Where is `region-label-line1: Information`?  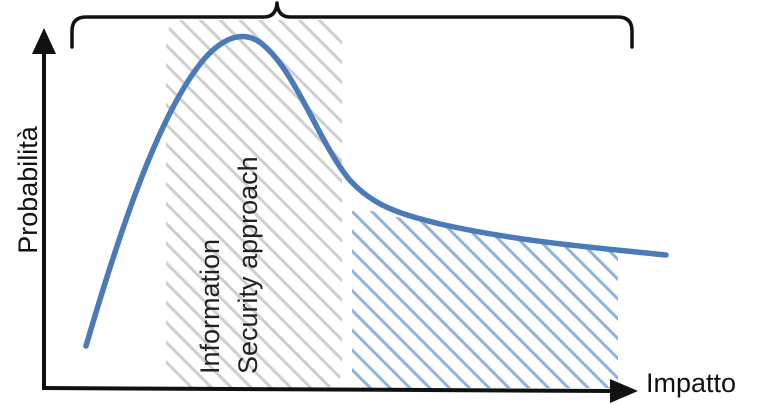 region-label-line1: Information is located at coordinates (210, 306).